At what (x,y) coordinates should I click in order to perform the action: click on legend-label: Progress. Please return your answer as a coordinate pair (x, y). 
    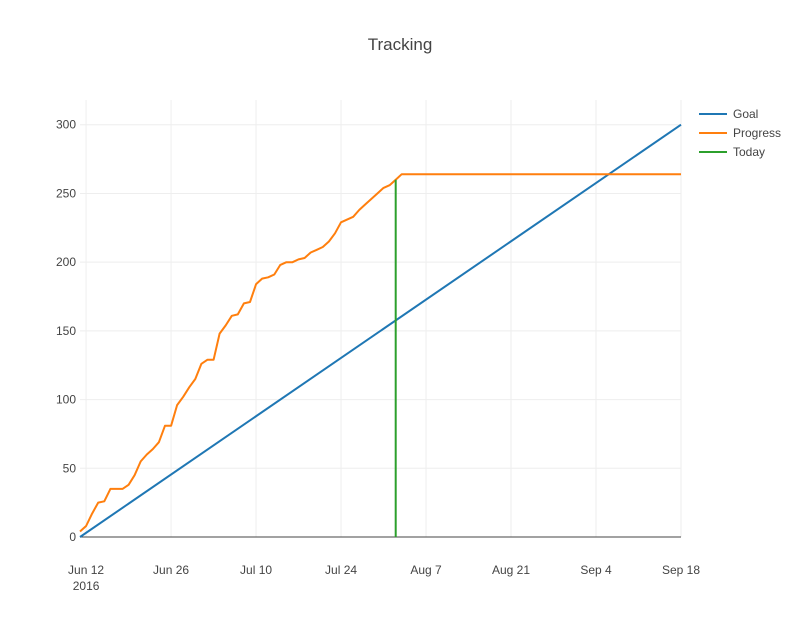
    Looking at the image, I should click on (757, 133).